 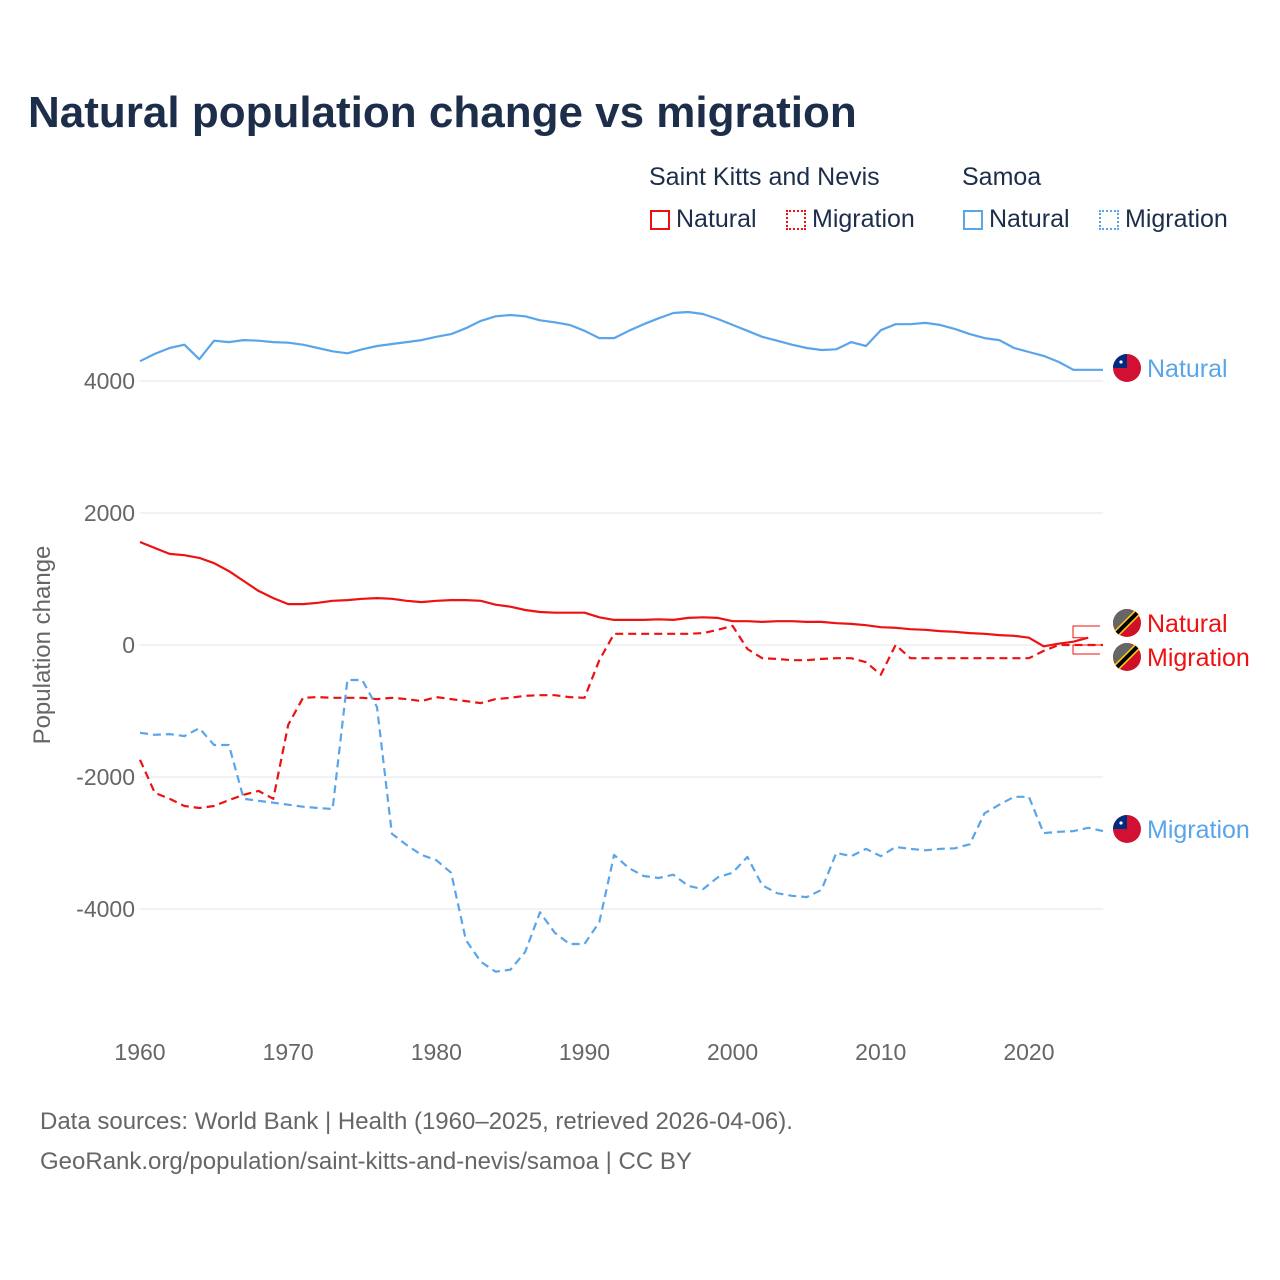 I want to click on series-line-saint-kitts-and-nevis-natural, so click(x=614, y=594).